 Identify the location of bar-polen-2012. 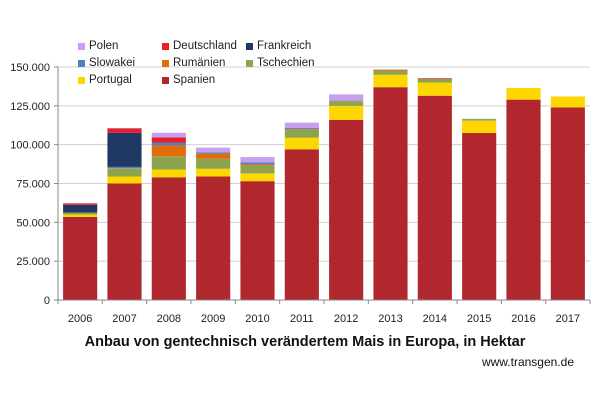
(346, 97).